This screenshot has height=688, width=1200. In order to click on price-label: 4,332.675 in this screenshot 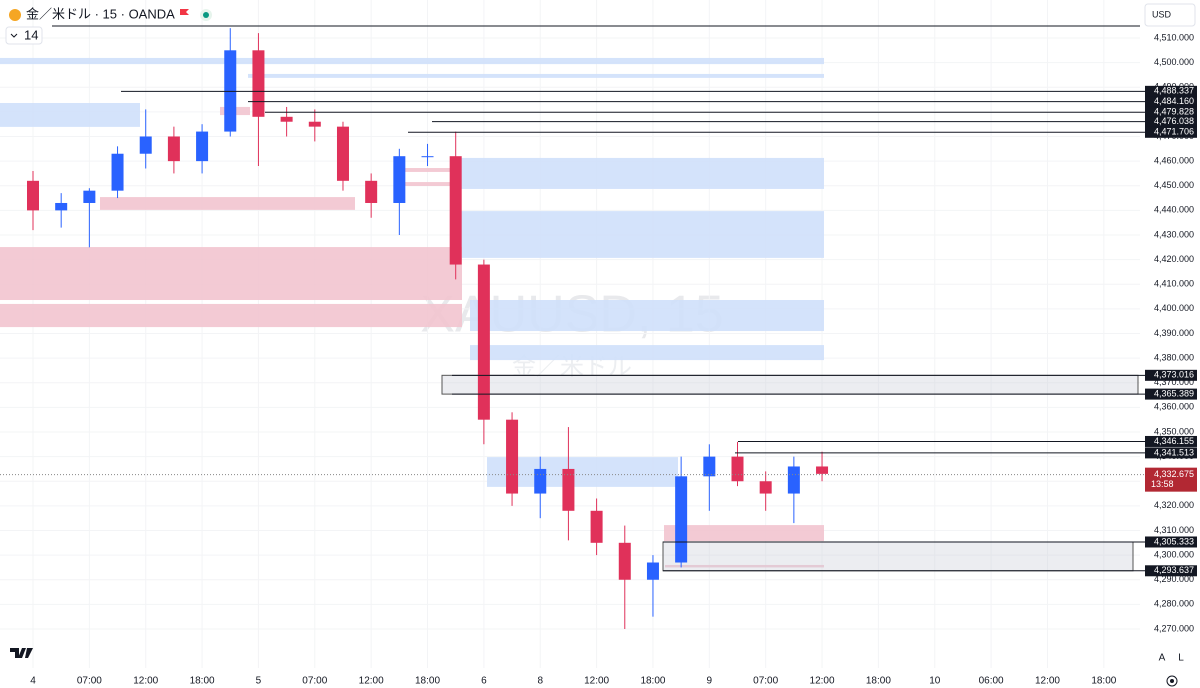, I will do `click(1174, 474)`.